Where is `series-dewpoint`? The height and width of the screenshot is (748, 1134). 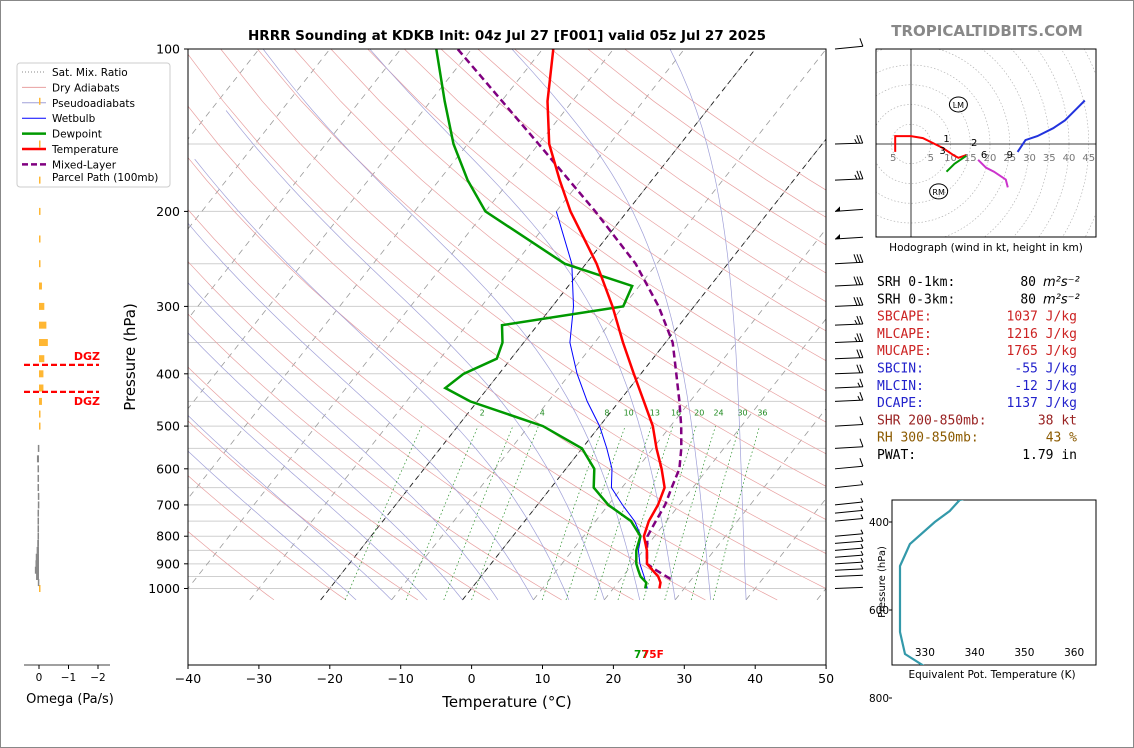
series-dewpoint is located at coordinates (541, 319).